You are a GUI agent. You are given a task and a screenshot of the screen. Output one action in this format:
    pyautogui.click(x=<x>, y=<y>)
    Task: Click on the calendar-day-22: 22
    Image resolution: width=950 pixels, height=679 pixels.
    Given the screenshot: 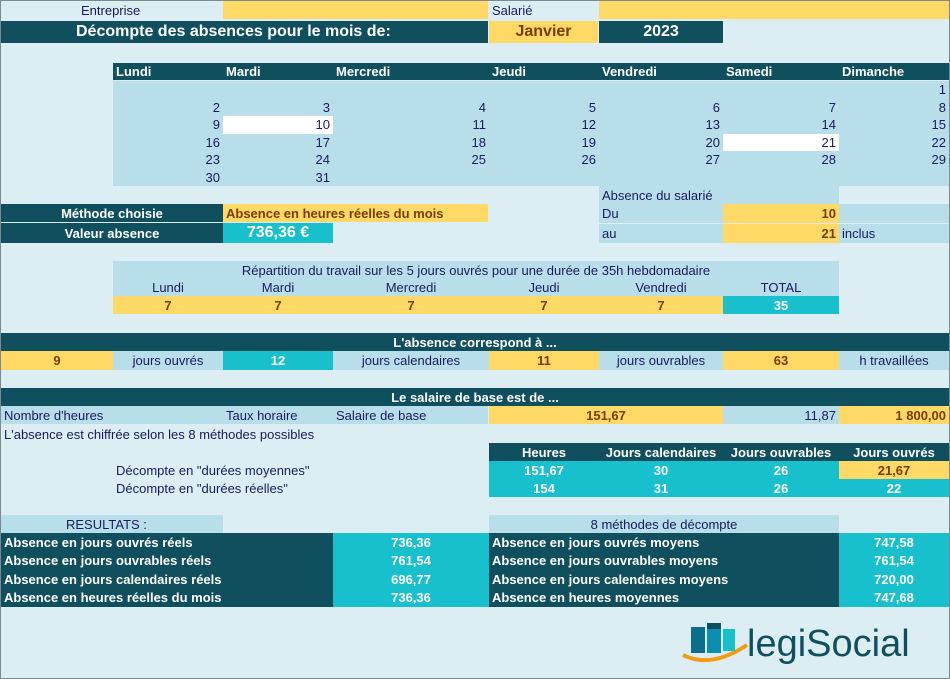 What is the action you would take?
    pyautogui.click(x=894, y=142)
    